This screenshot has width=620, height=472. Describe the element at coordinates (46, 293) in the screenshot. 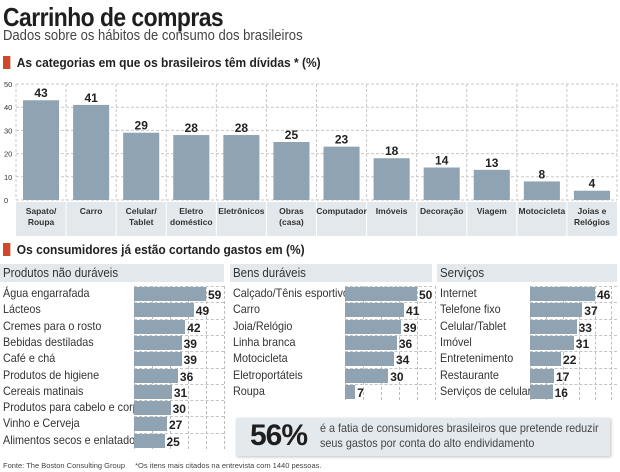

I see `row-label: Água engarrafada` at that location.